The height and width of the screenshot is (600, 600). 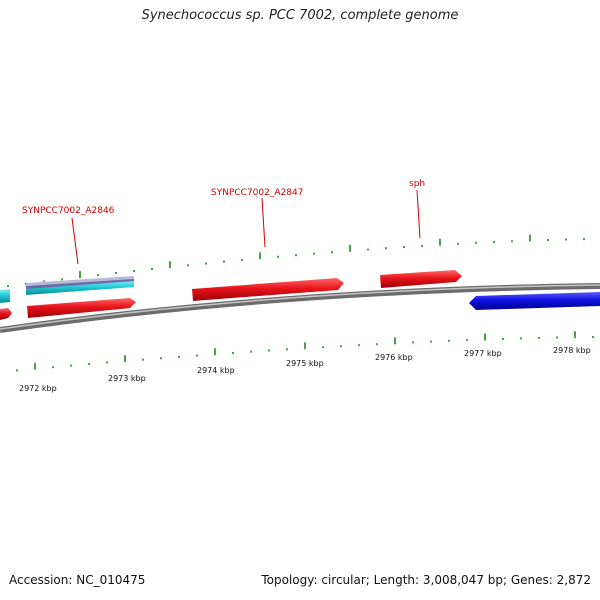 I want to click on leader-line-sph, so click(x=418, y=214).